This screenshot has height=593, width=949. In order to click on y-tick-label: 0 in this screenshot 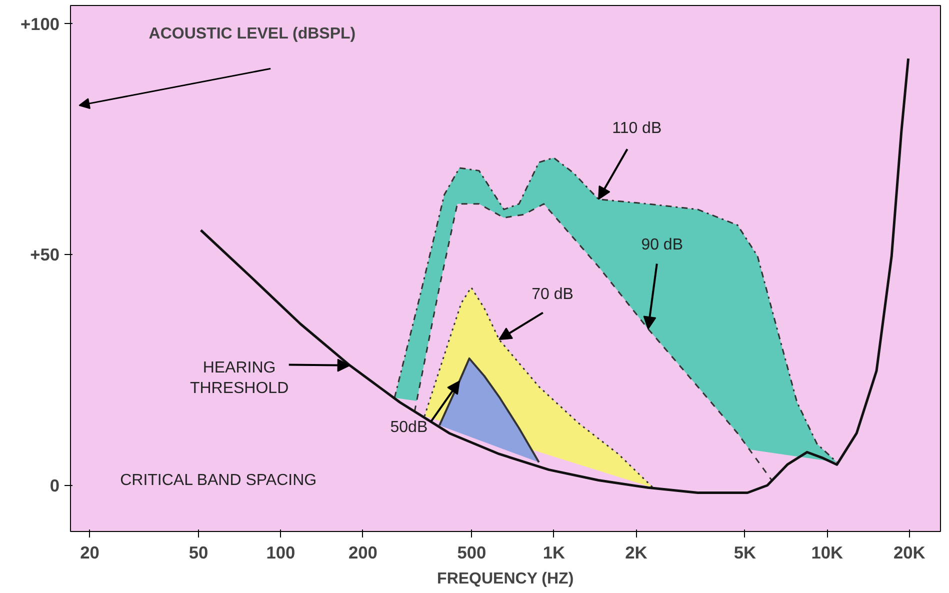, I will do `click(55, 485)`.